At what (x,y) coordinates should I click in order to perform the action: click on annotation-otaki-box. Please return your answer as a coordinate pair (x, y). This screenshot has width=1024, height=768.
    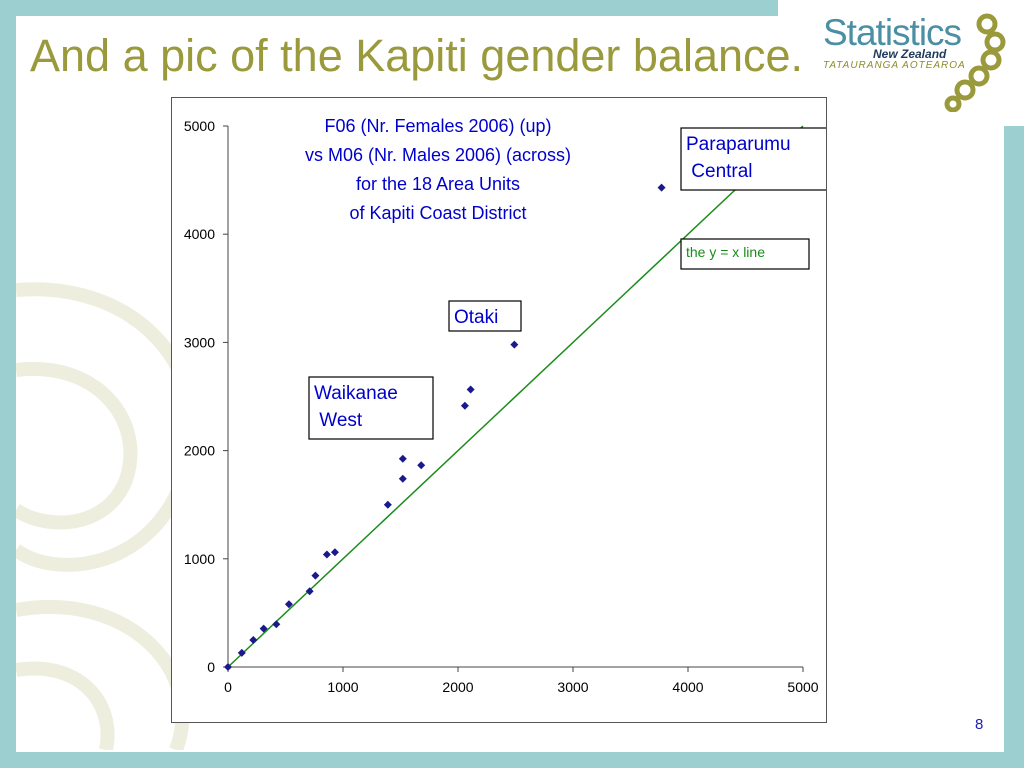
    Looking at the image, I should click on (485, 316).